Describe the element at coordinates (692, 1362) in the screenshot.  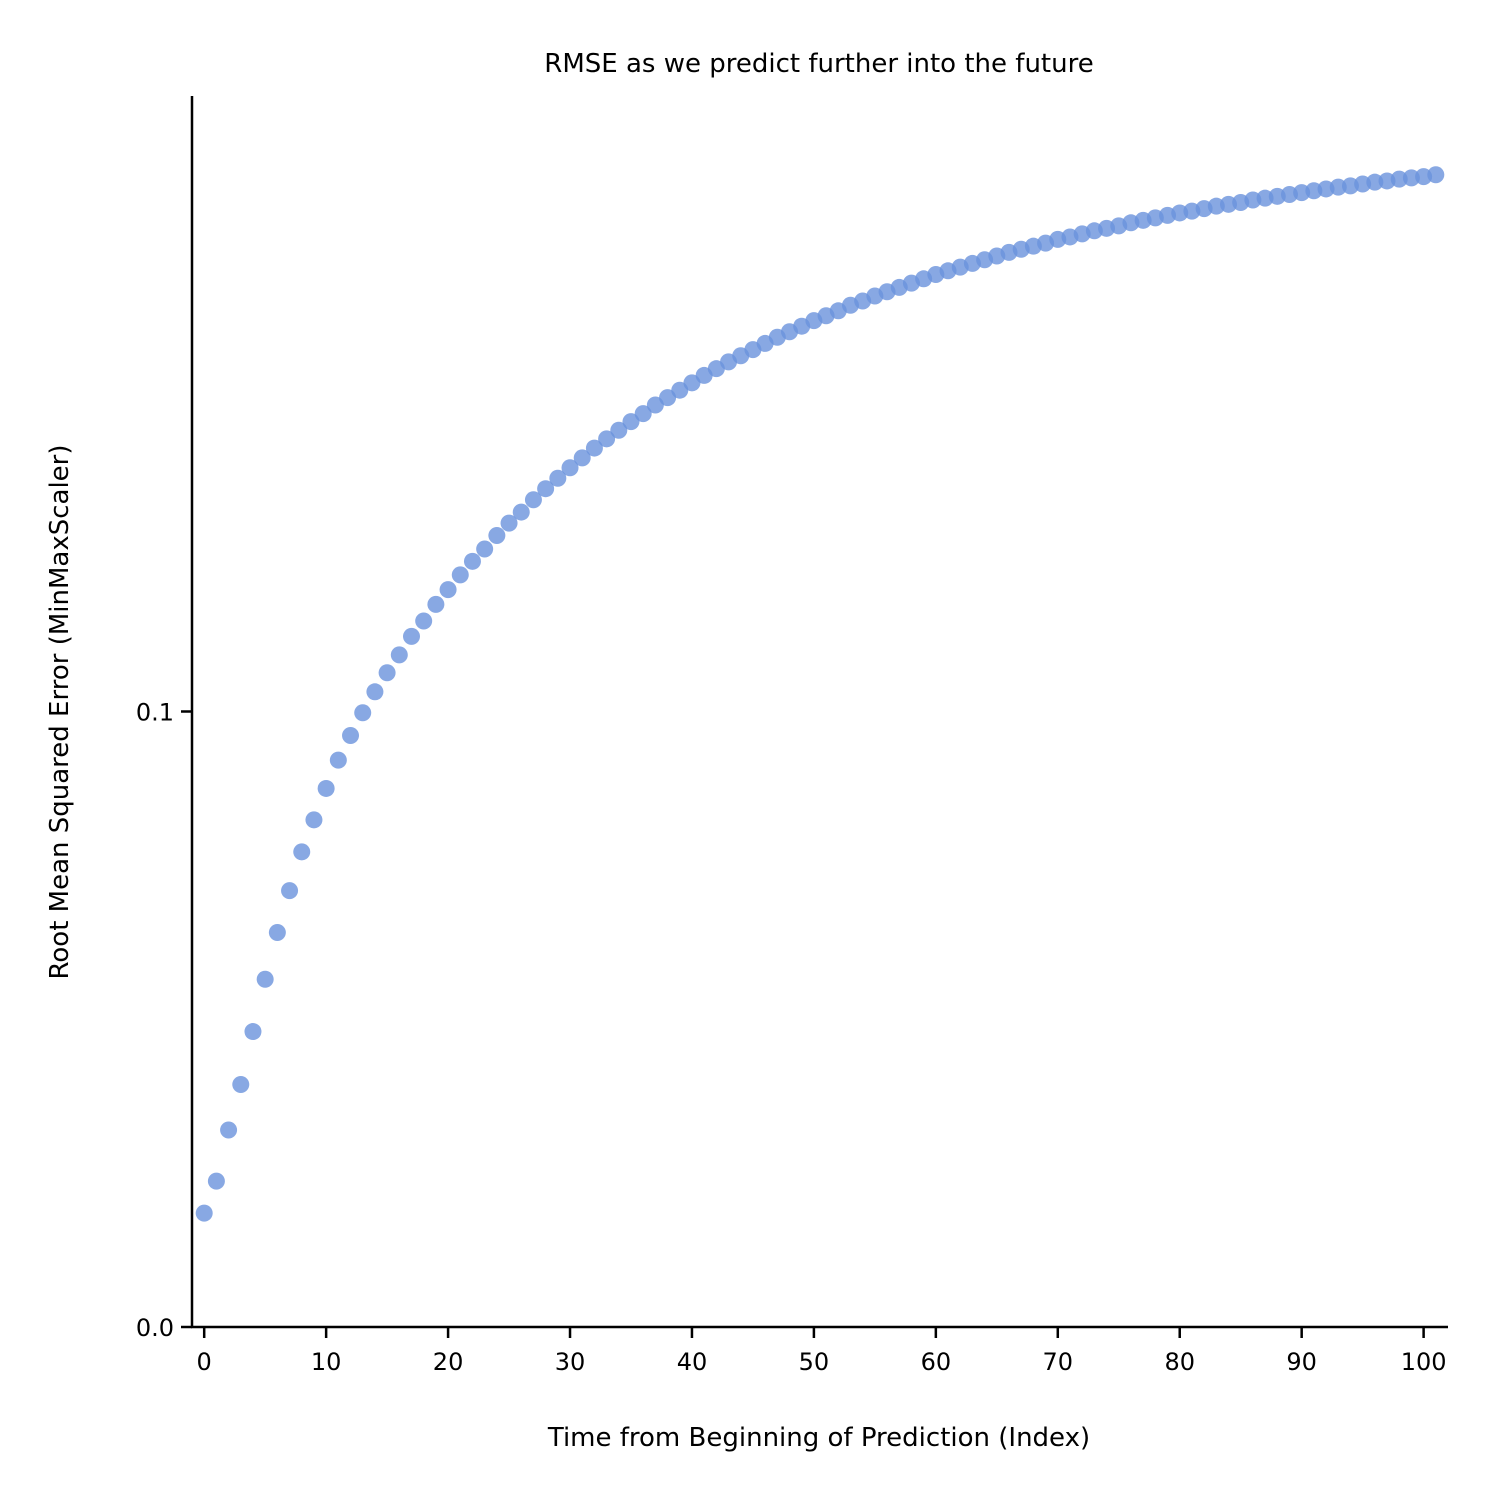
I see `x-tick-label: 40` at that location.